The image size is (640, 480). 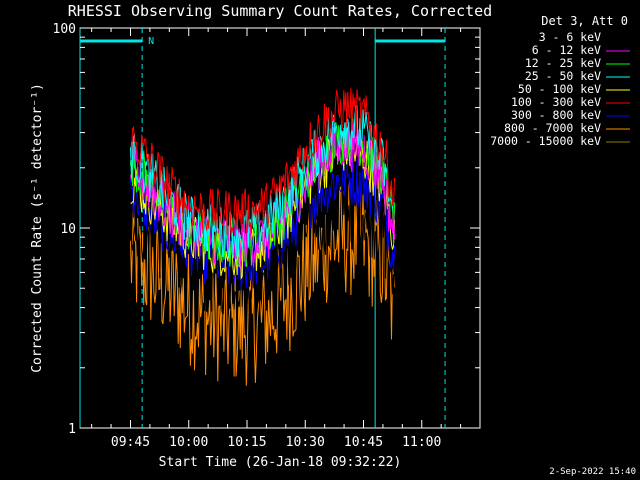 I want to click on x-axis-label: Start Time (26-Jan-18 09:32:22), so click(x=280, y=462).